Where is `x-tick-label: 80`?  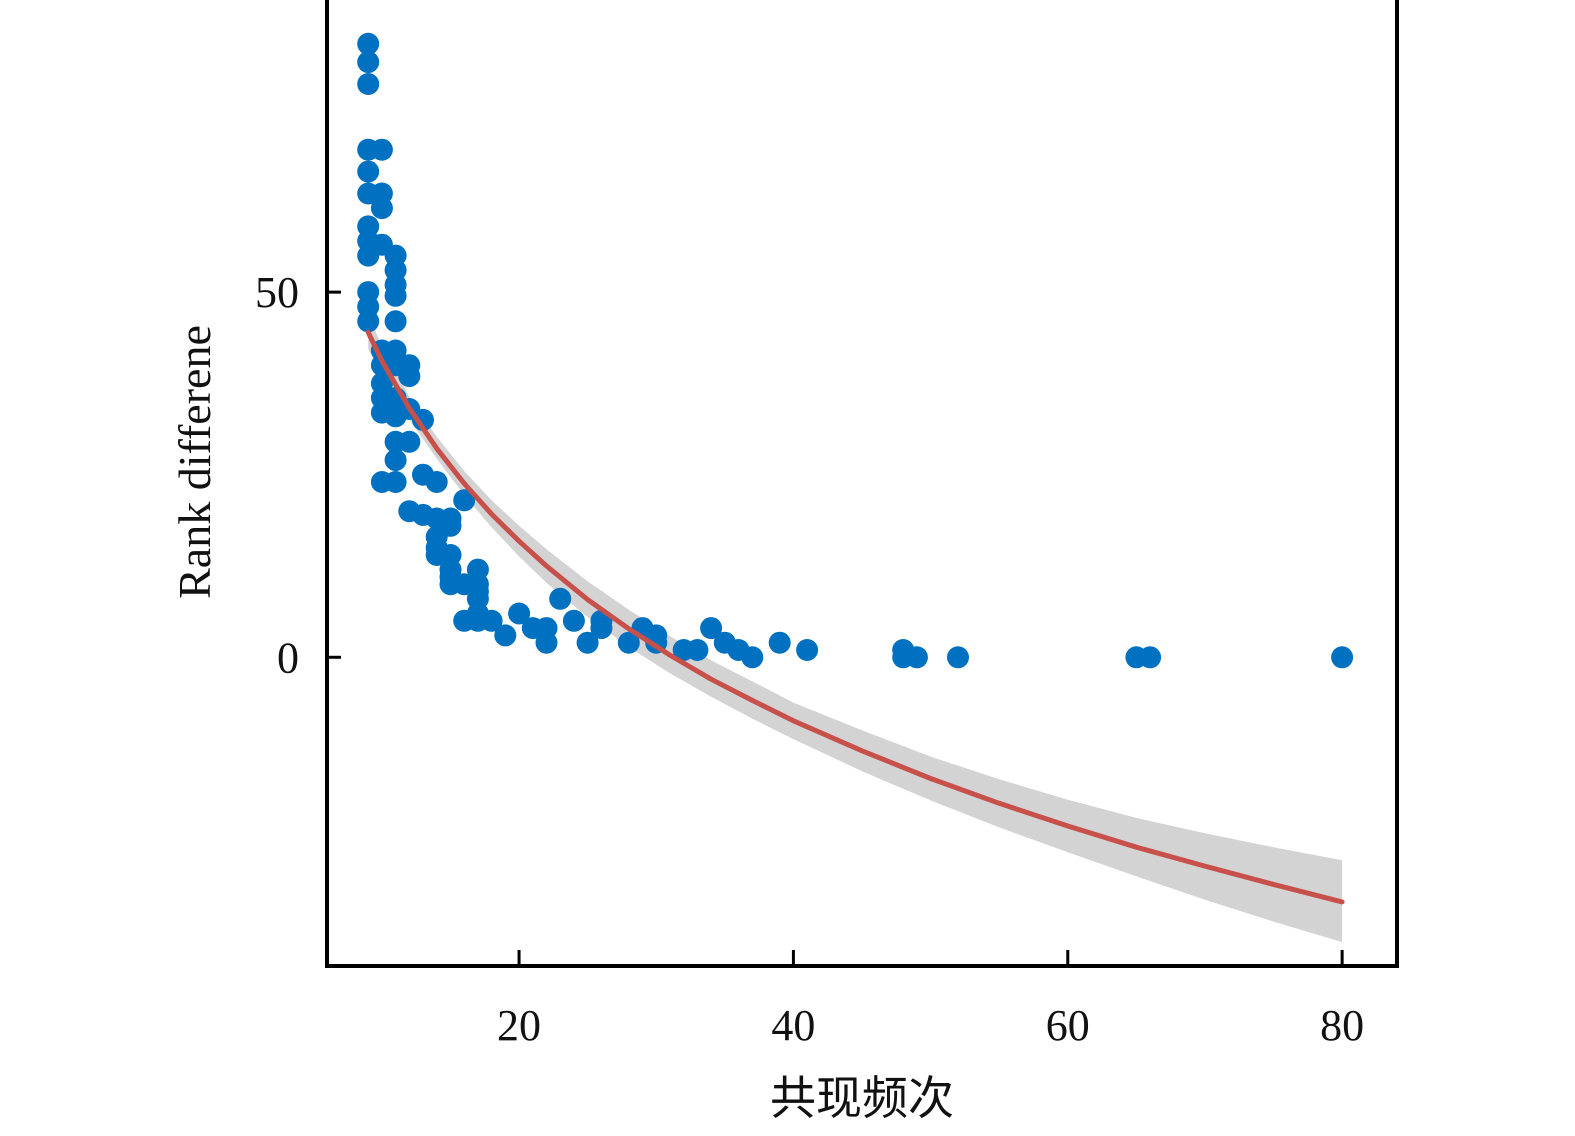 x-tick-label: 80 is located at coordinates (1342, 1025).